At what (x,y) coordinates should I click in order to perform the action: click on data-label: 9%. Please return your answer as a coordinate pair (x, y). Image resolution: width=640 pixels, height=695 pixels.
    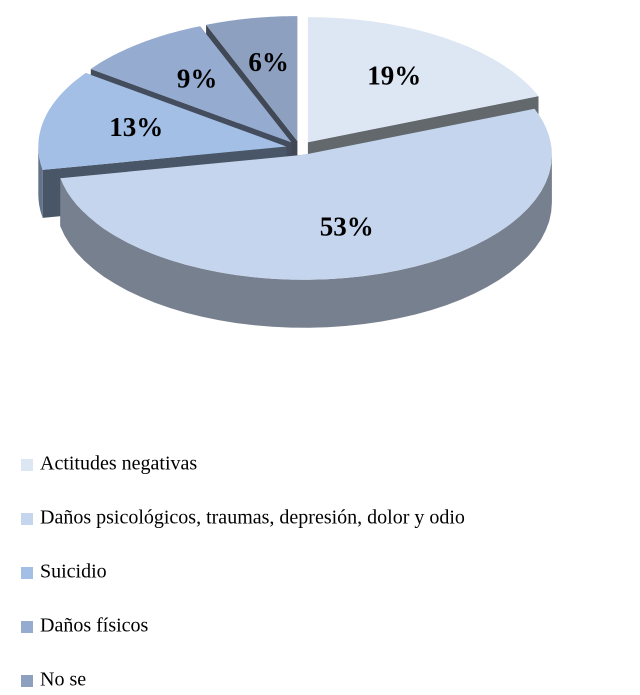
    Looking at the image, I should click on (197, 78).